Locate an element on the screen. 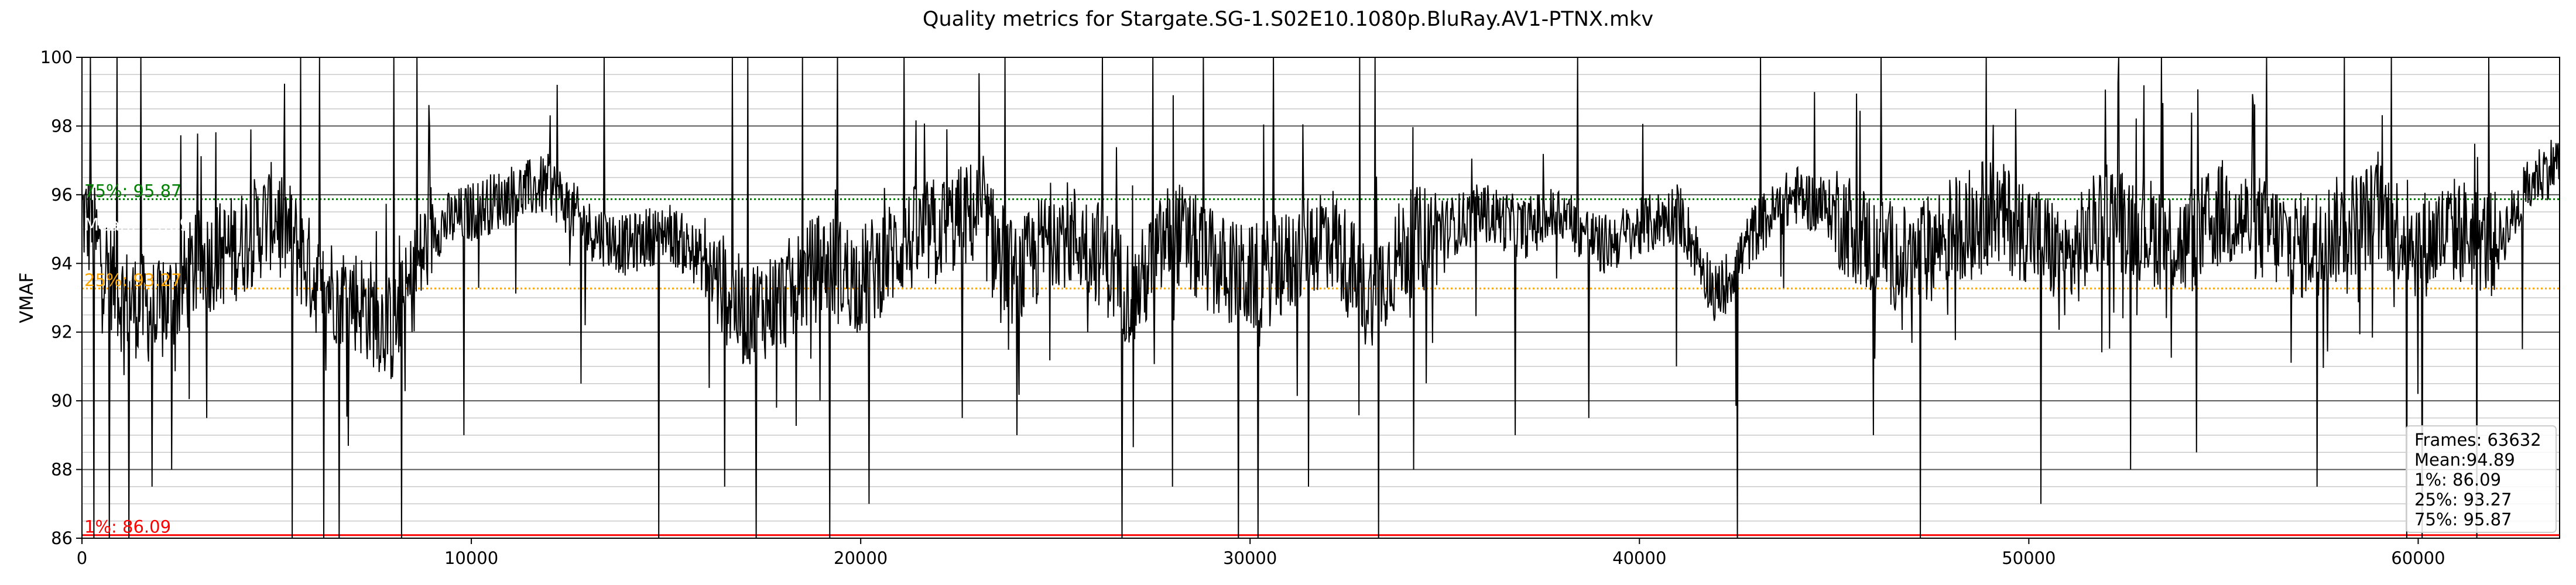 The height and width of the screenshot is (585, 2576). y-tick-label: 86 is located at coordinates (62, 538).